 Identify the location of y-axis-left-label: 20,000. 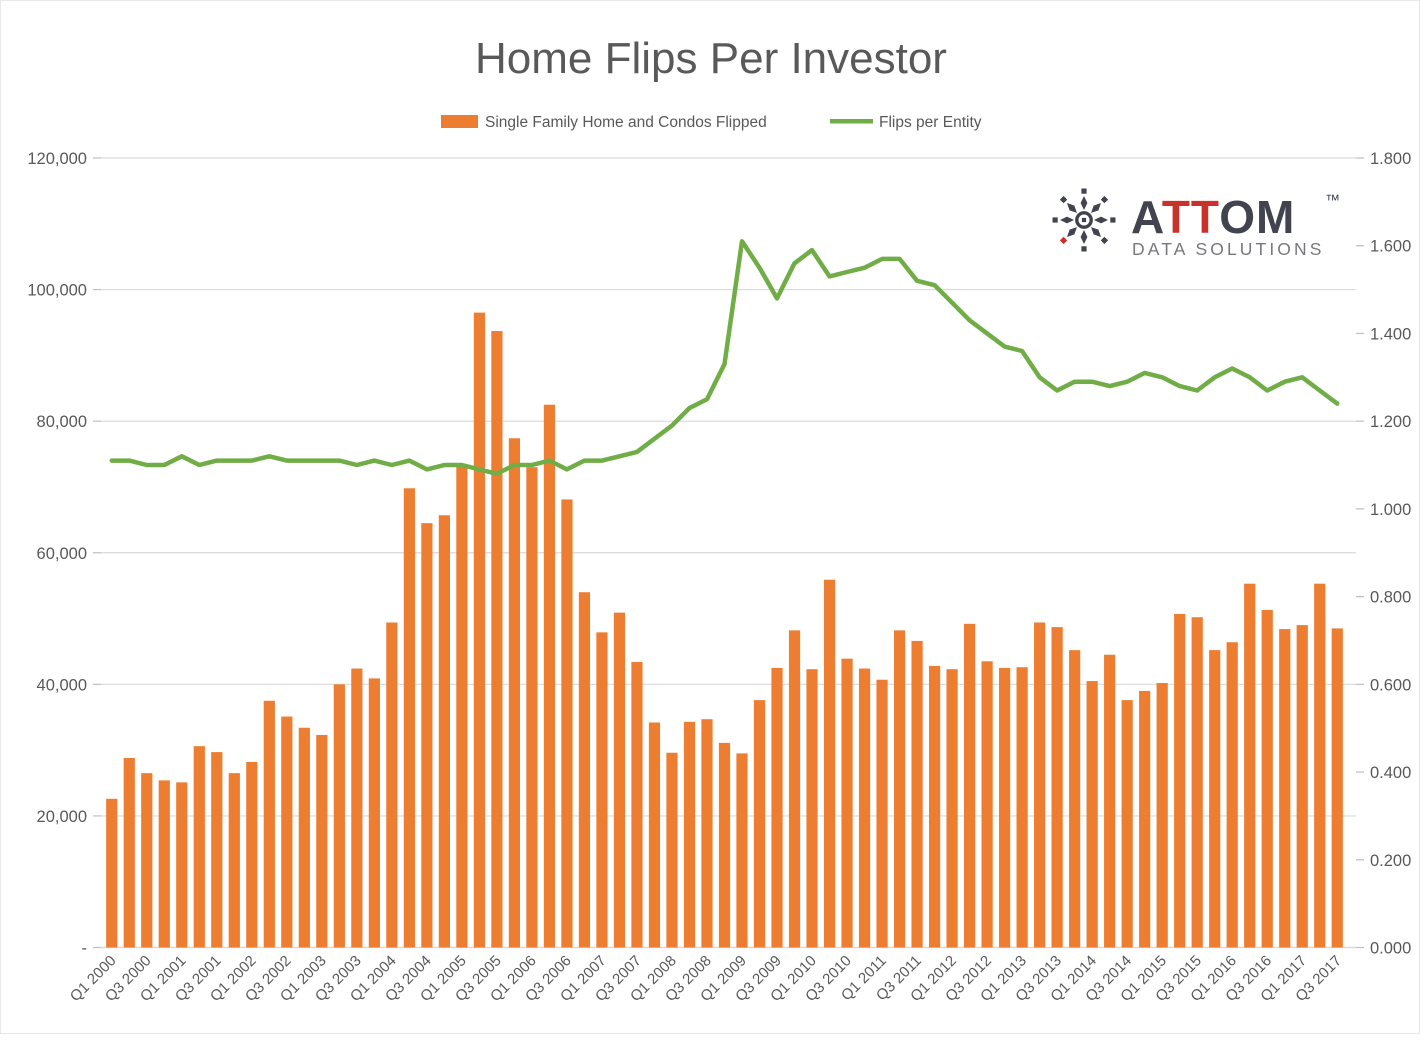
(62, 817).